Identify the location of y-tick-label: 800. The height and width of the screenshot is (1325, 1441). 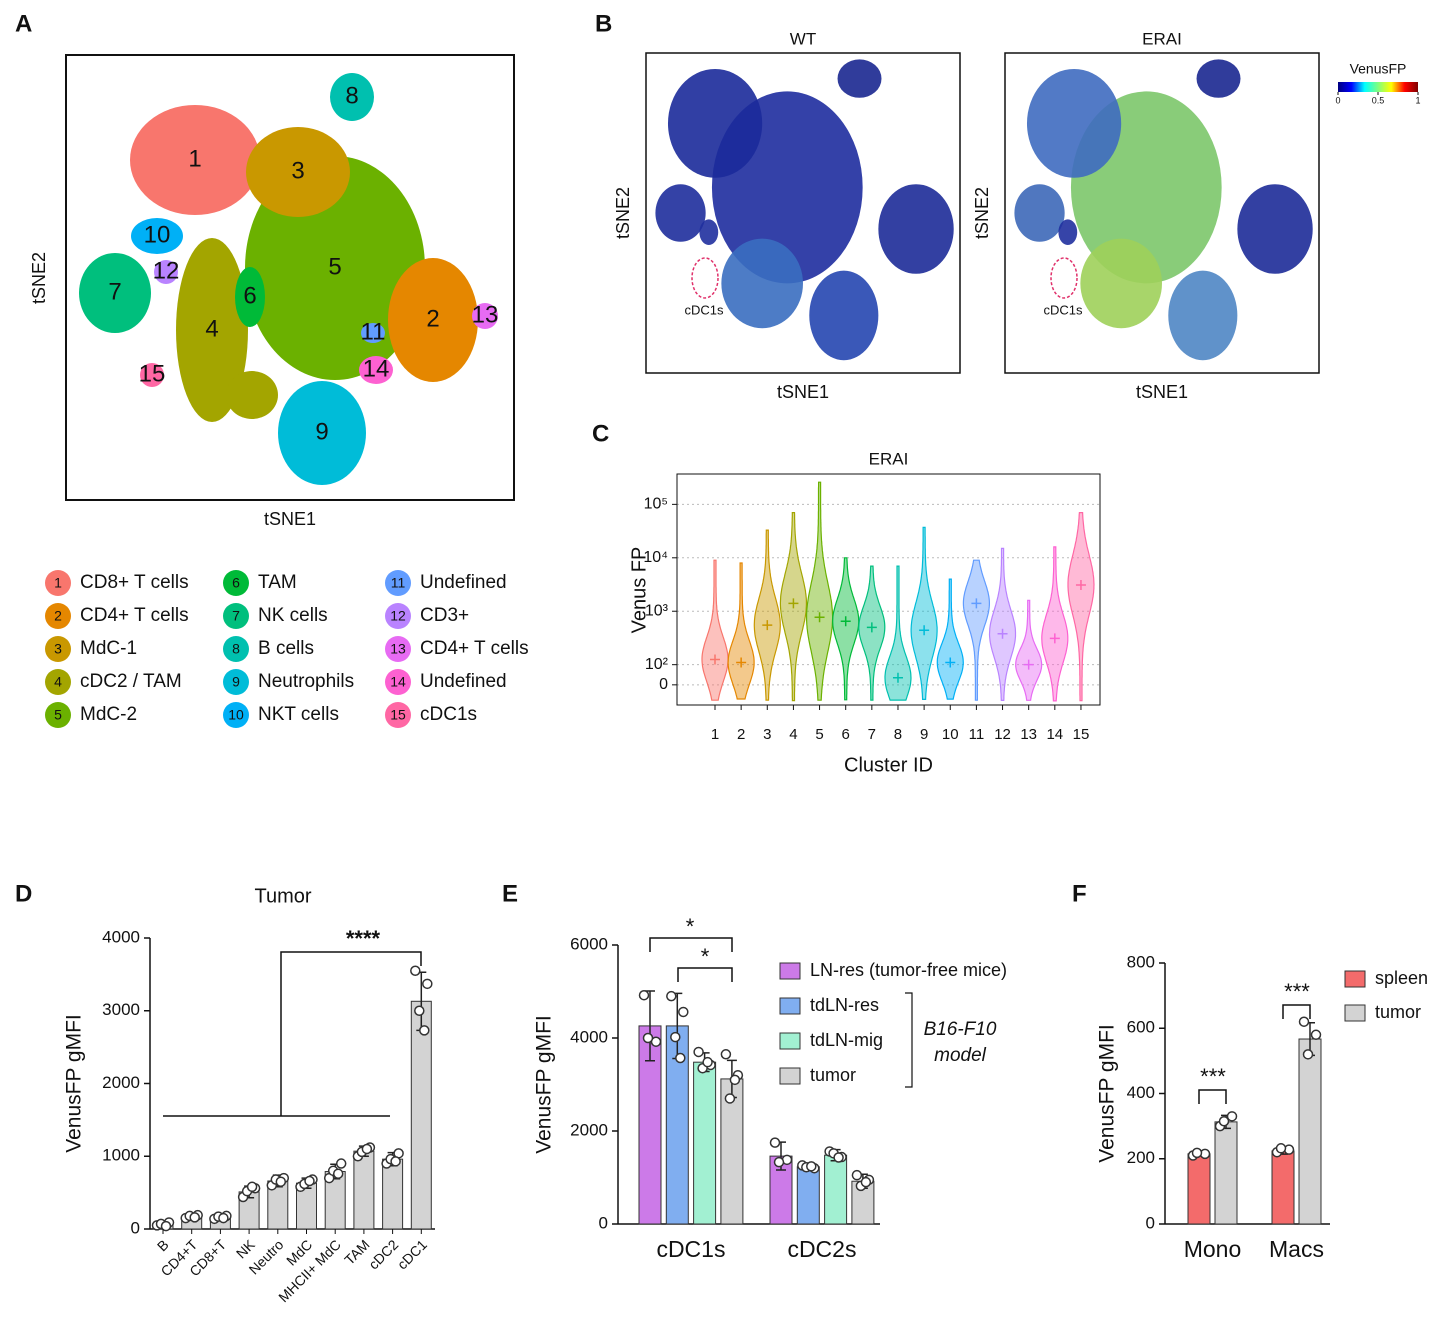
(1141, 961).